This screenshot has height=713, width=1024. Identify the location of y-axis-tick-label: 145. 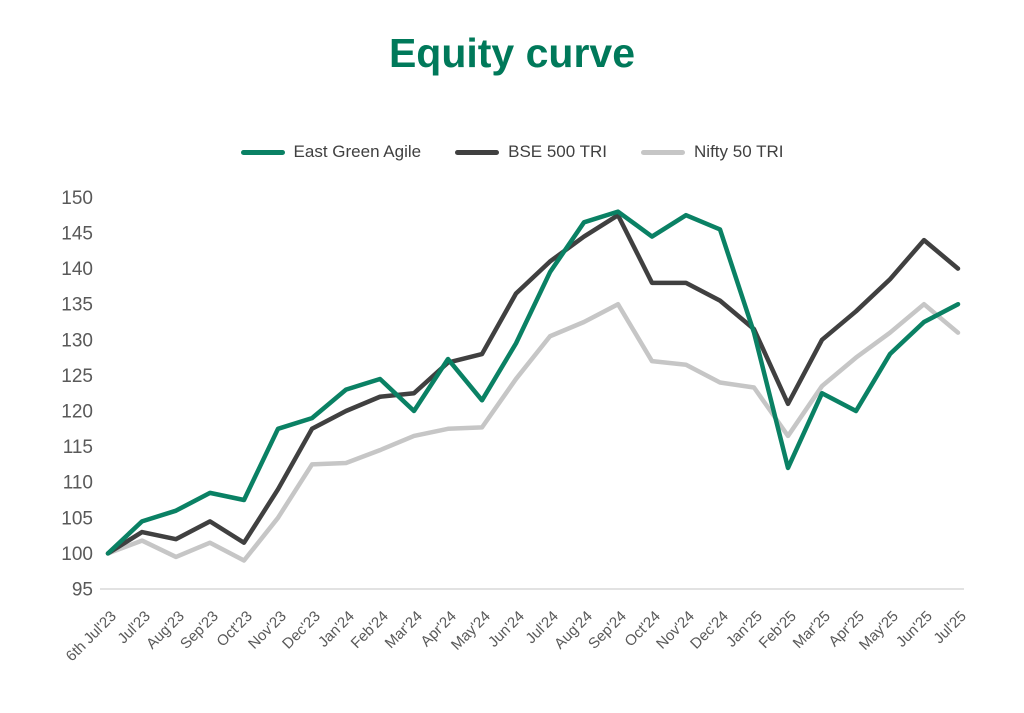
(77, 234).